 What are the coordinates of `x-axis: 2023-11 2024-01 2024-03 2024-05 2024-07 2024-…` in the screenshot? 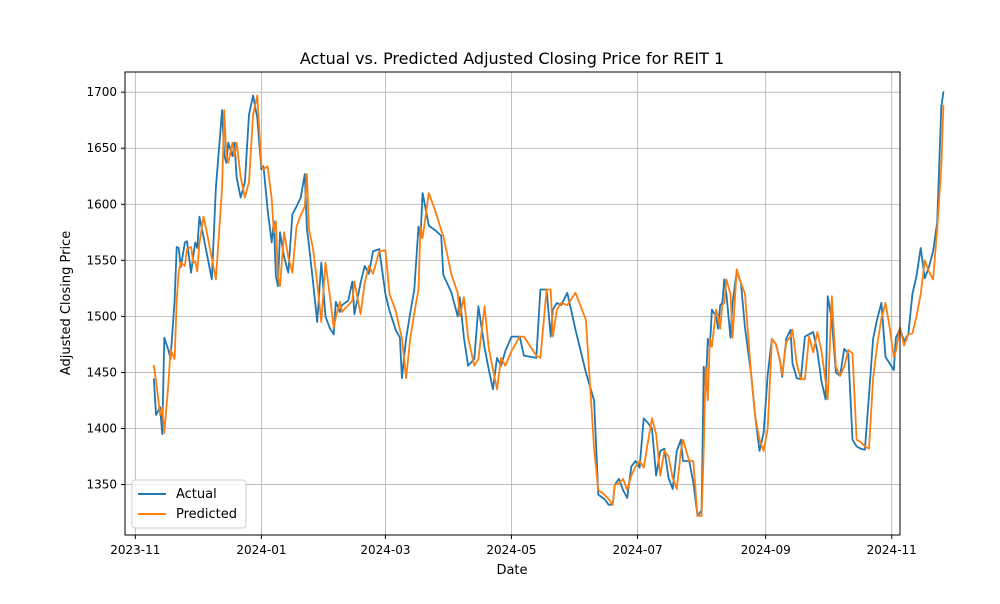 It's located at (513, 546).